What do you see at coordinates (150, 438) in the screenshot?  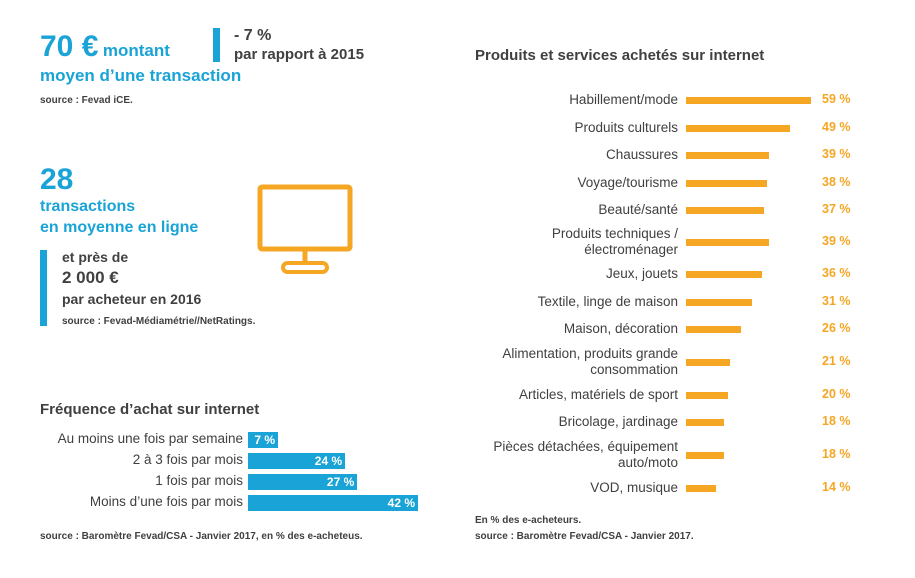 I see `freq-category-label: Au moins une fois par semaine` at bounding box center [150, 438].